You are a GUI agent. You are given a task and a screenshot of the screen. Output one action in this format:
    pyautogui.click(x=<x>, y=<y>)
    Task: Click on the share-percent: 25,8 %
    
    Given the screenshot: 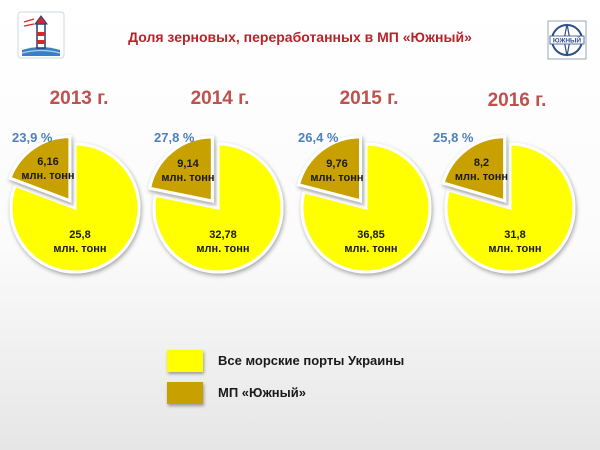 What is the action you would take?
    pyautogui.click(x=453, y=137)
    